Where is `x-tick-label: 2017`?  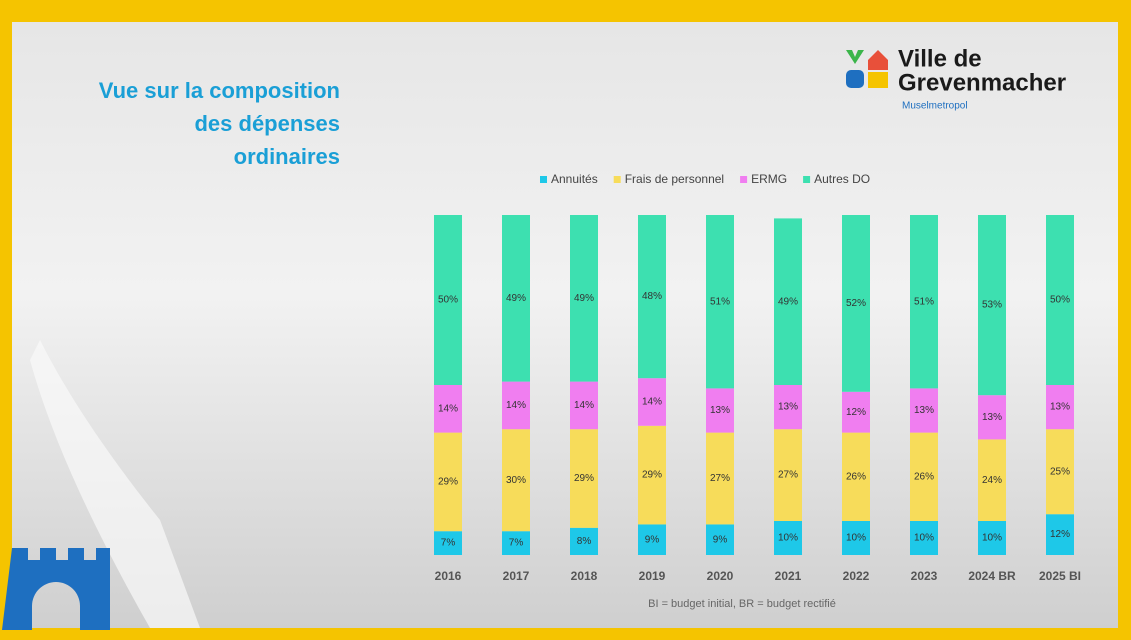 x-tick-label: 2017 is located at coordinates (516, 576).